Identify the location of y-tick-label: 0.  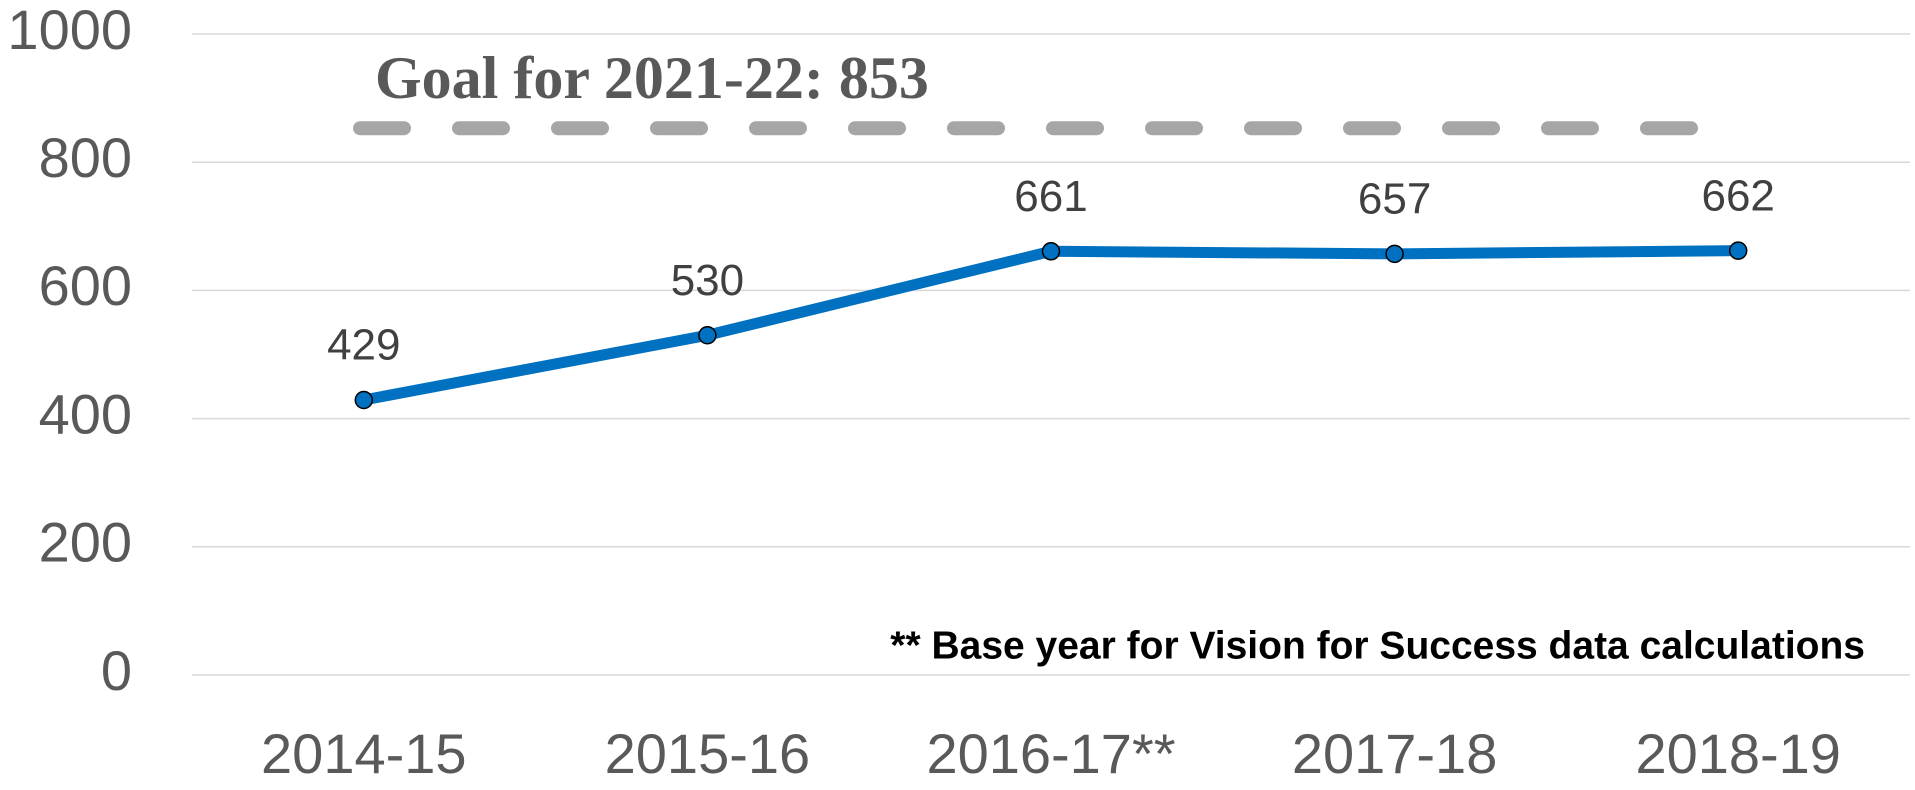
(116, 670).